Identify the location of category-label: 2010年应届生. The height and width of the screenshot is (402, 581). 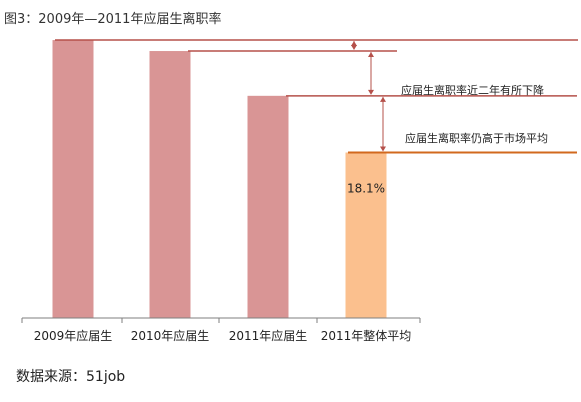
(170, 335).